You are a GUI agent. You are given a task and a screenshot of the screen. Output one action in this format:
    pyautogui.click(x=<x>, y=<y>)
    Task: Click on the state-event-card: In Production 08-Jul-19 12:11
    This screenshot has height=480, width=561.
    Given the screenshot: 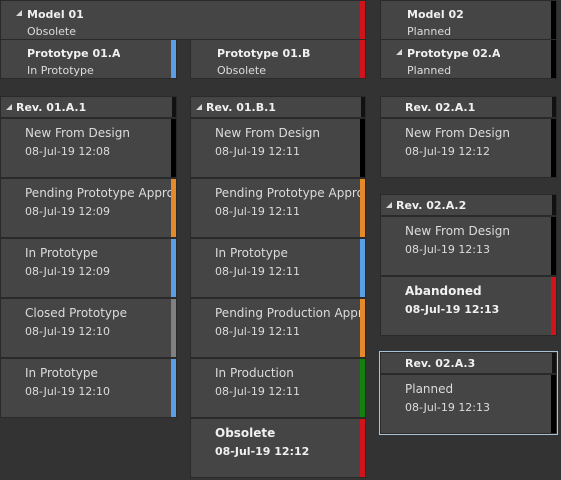 What is the action you would take?
    pyautogui.click(x=278, y=388)
    